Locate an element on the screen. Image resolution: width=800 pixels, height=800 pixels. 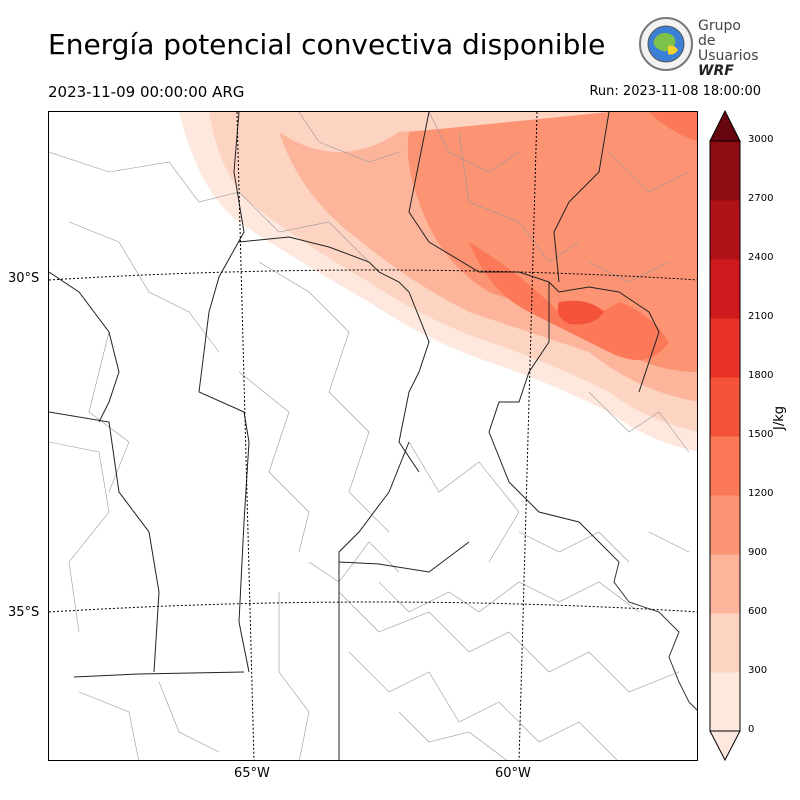
colorbar-segments is located at coordinates (725, 435).